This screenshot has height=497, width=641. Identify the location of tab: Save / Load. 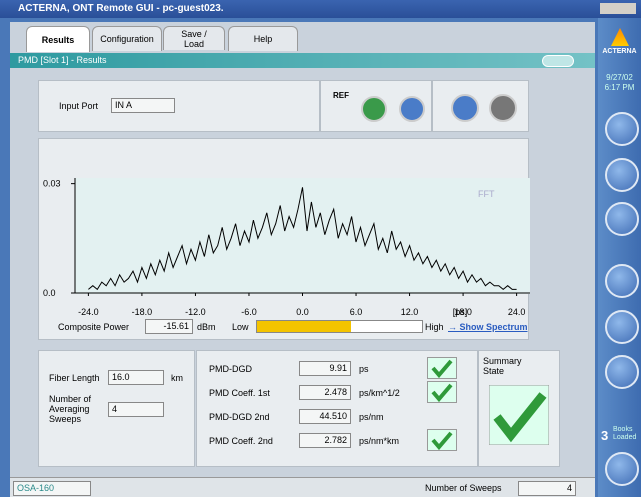
(194, 38).